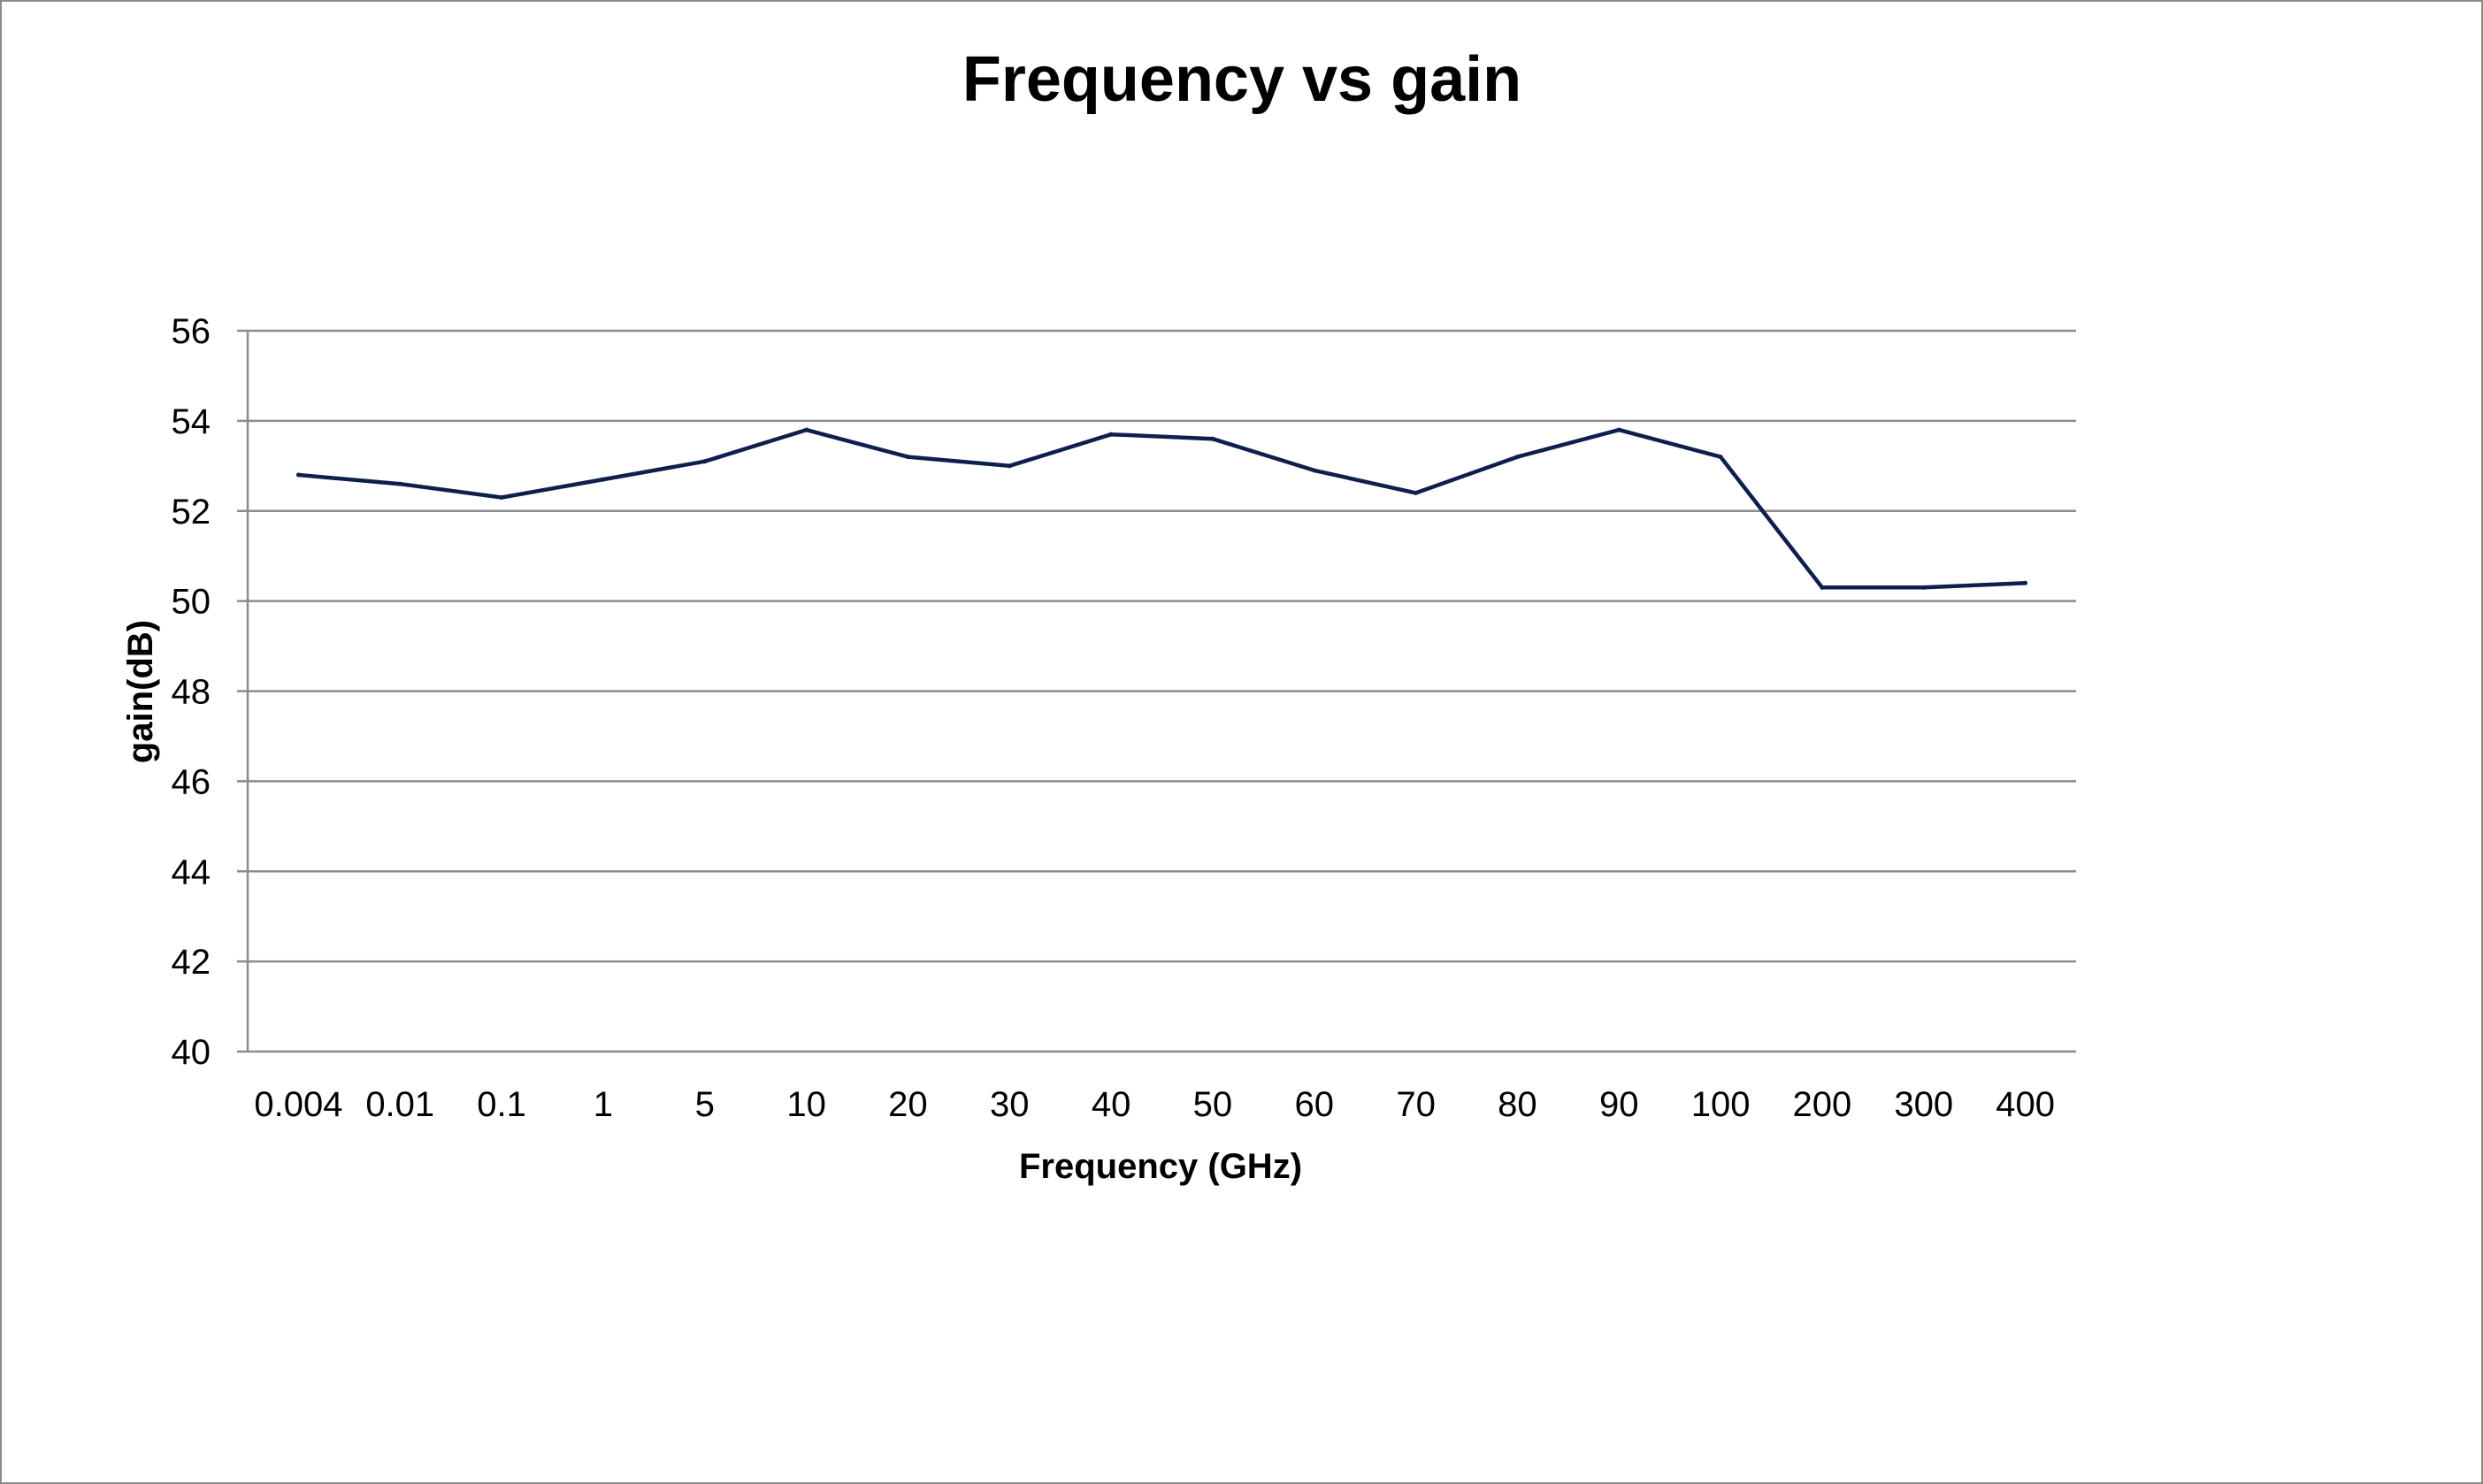  What do you see at coordinates (501, 1104) in the screenshot?
I see `x-tick-label: 0.1` at bounding box center [501, 1104].